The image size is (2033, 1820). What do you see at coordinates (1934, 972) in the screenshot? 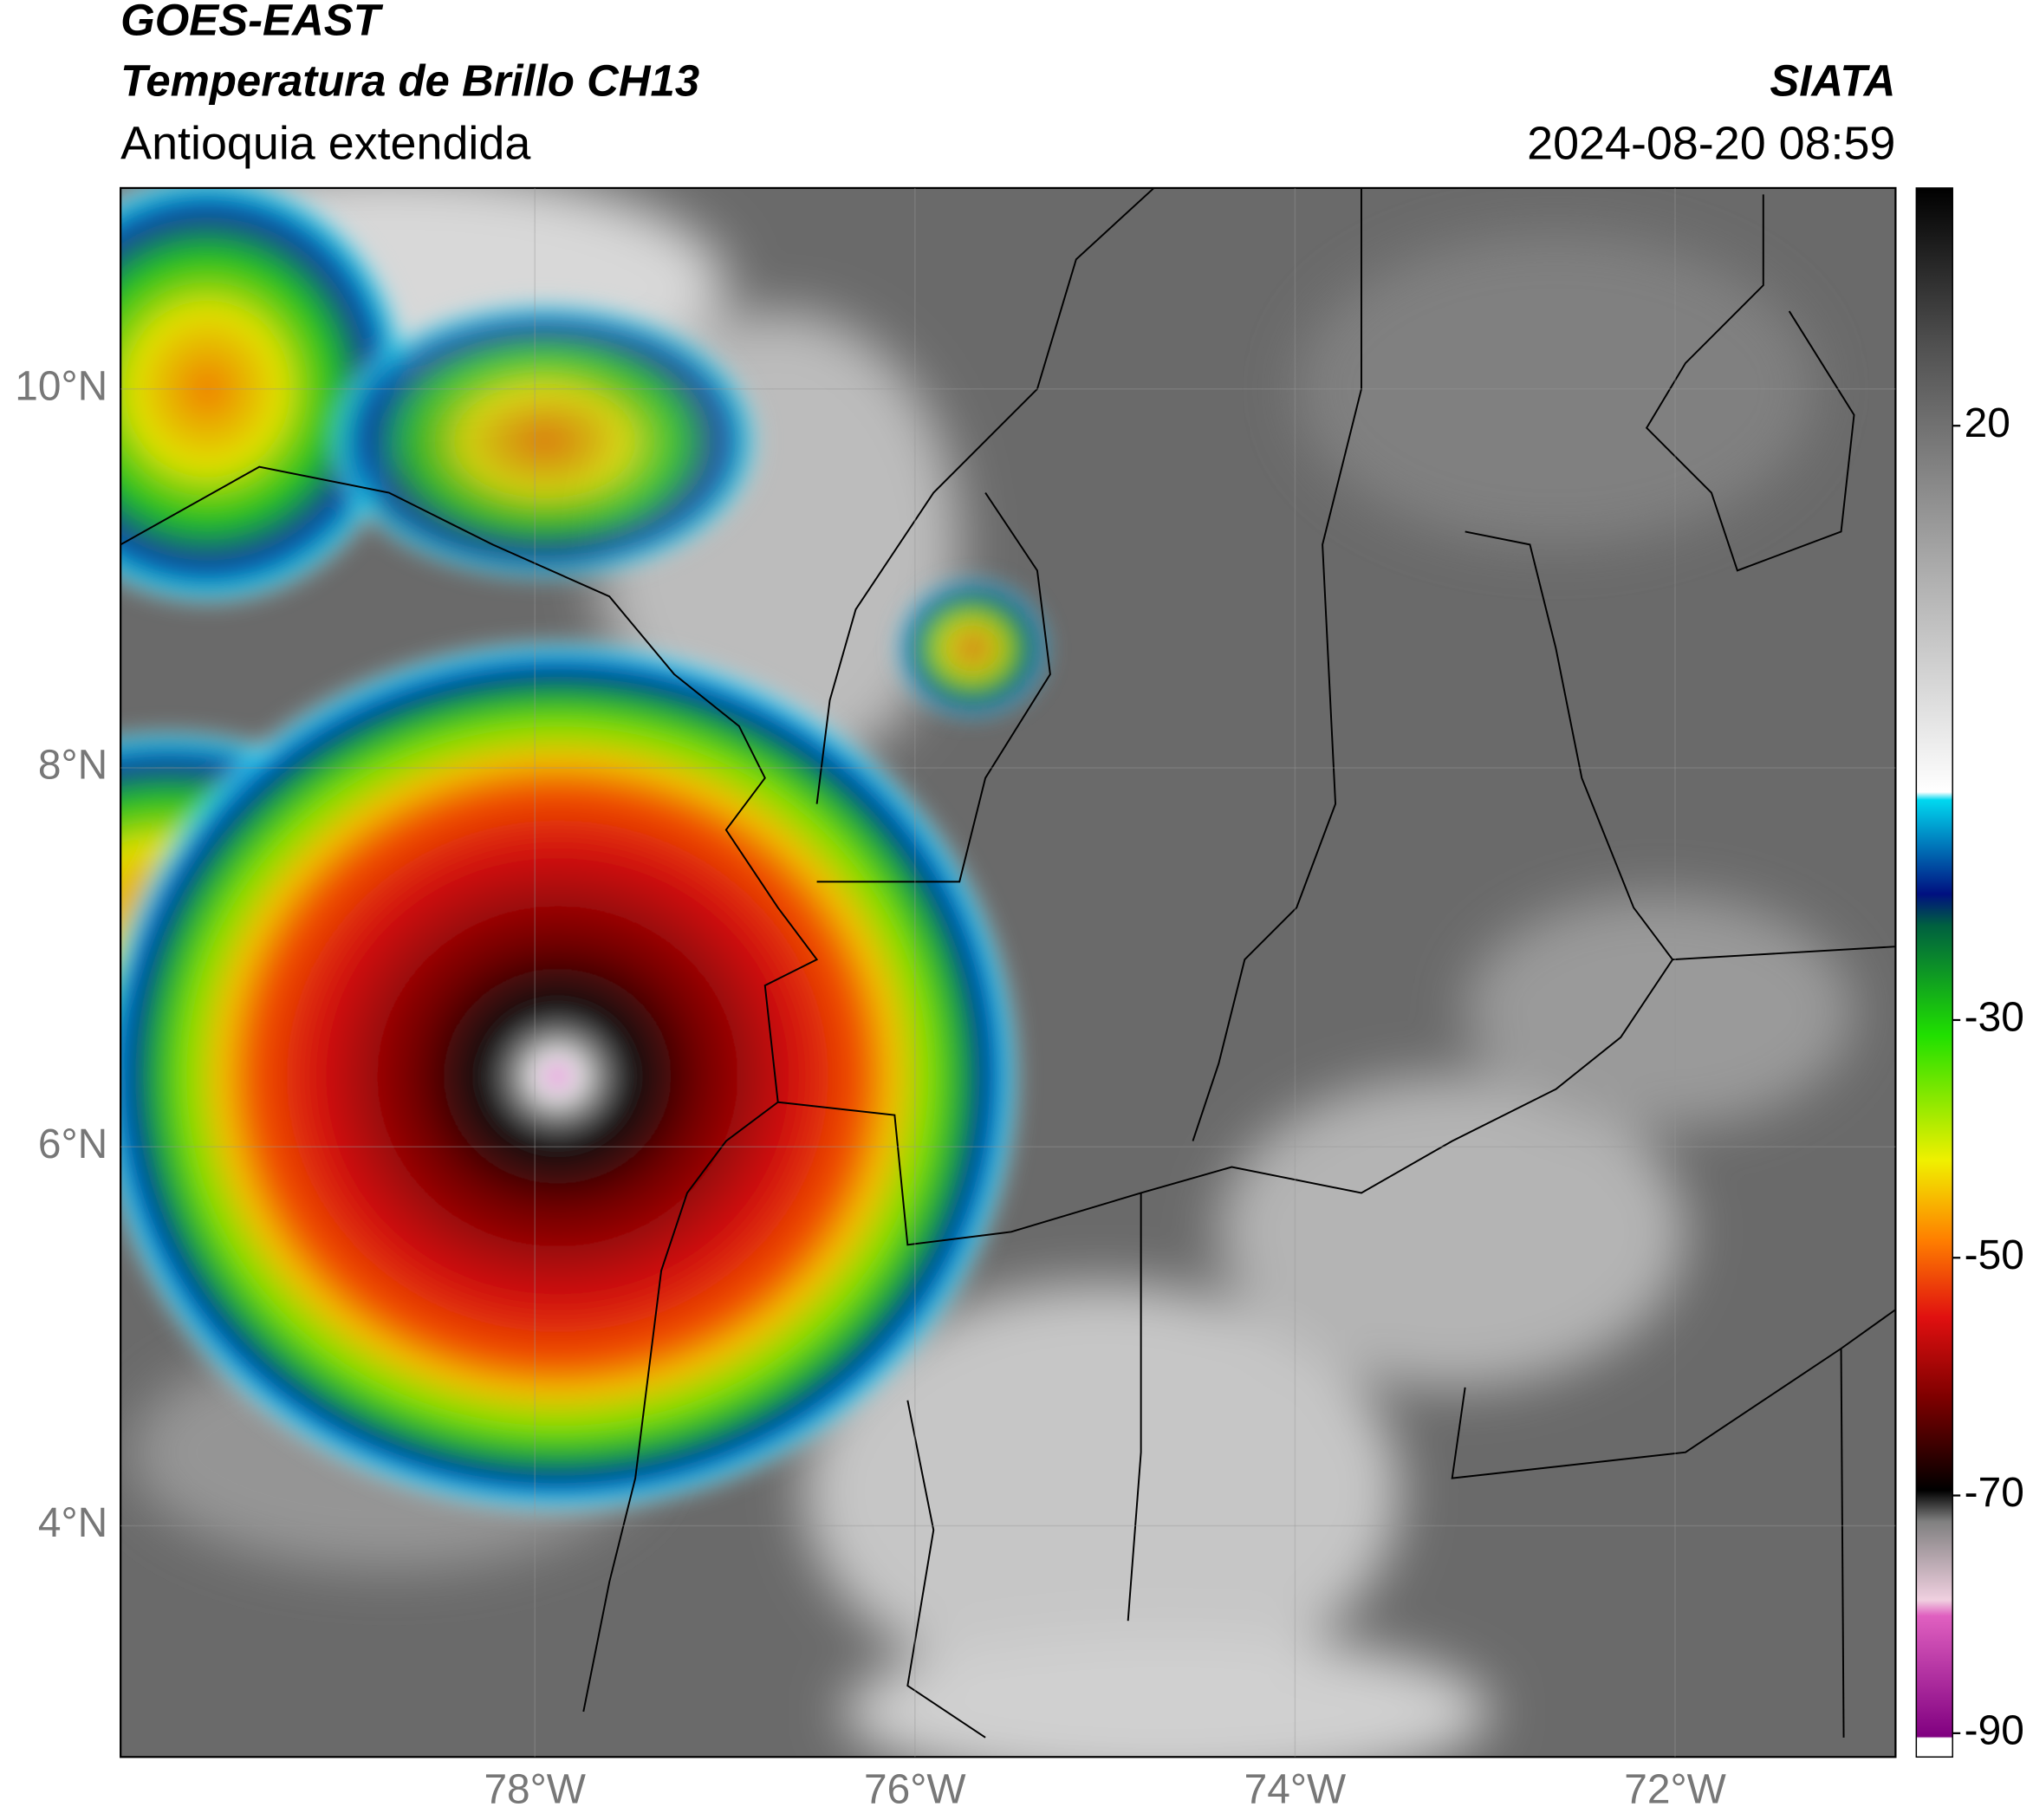
I see `colorbar` at bounding box center [1934, 972].